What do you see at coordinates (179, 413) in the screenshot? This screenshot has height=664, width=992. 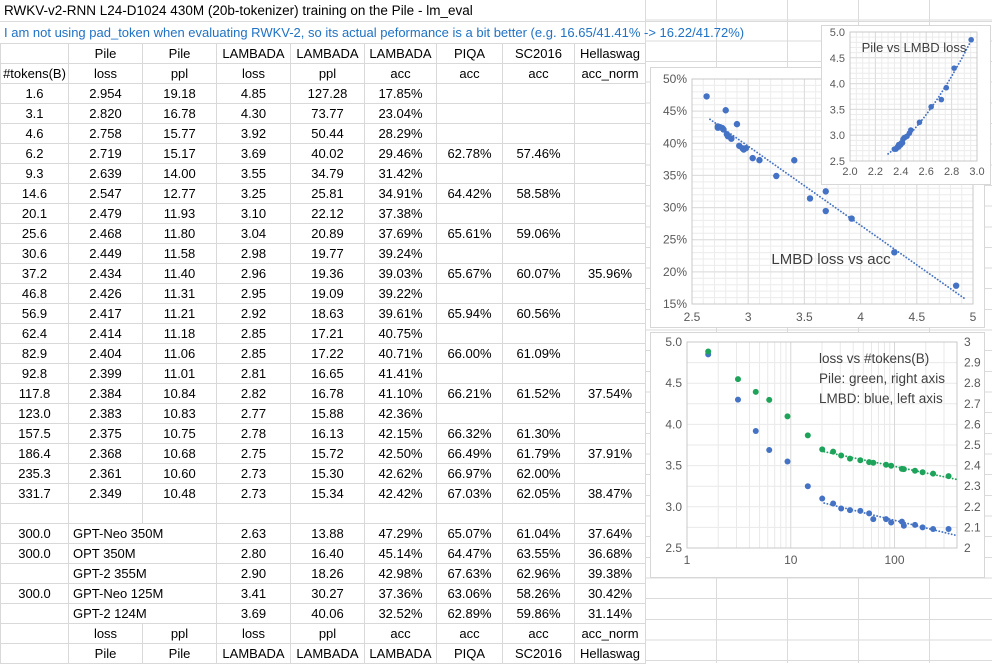 I see `cell: 10.83` at bounding box center [179, 413].